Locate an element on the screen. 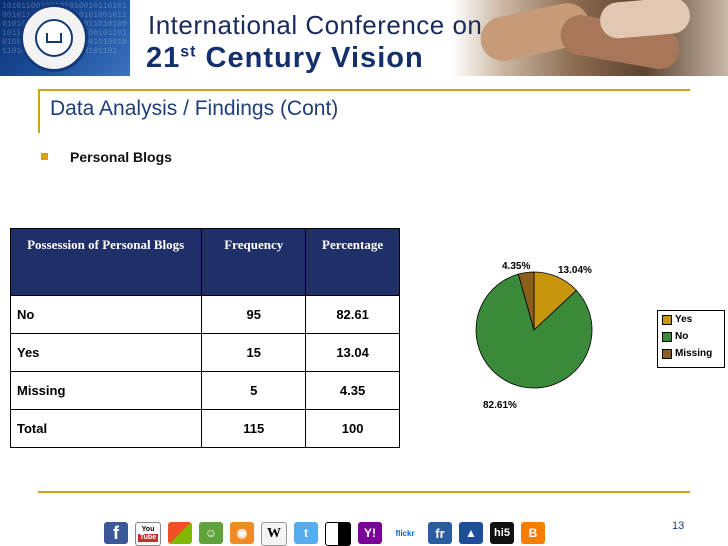 This screenshot has height=546, width=728. facebook-icon: f is located at coordinates (116, 533).